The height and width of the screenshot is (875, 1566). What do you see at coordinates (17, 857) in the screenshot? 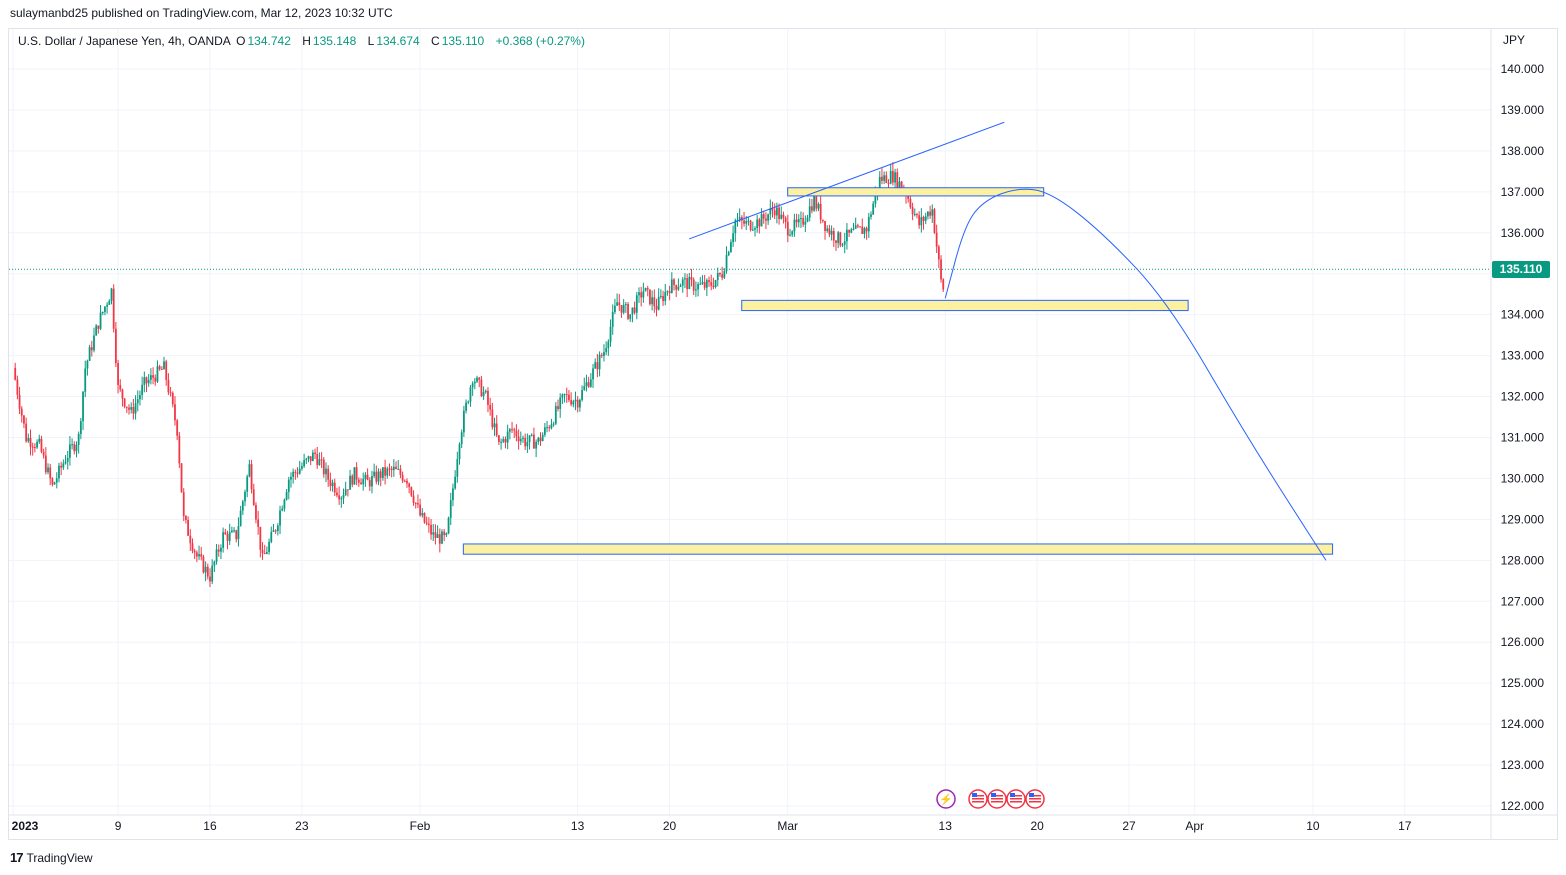
I see `tradingview-logo-icon: 17` at bounding box center [17, 857].